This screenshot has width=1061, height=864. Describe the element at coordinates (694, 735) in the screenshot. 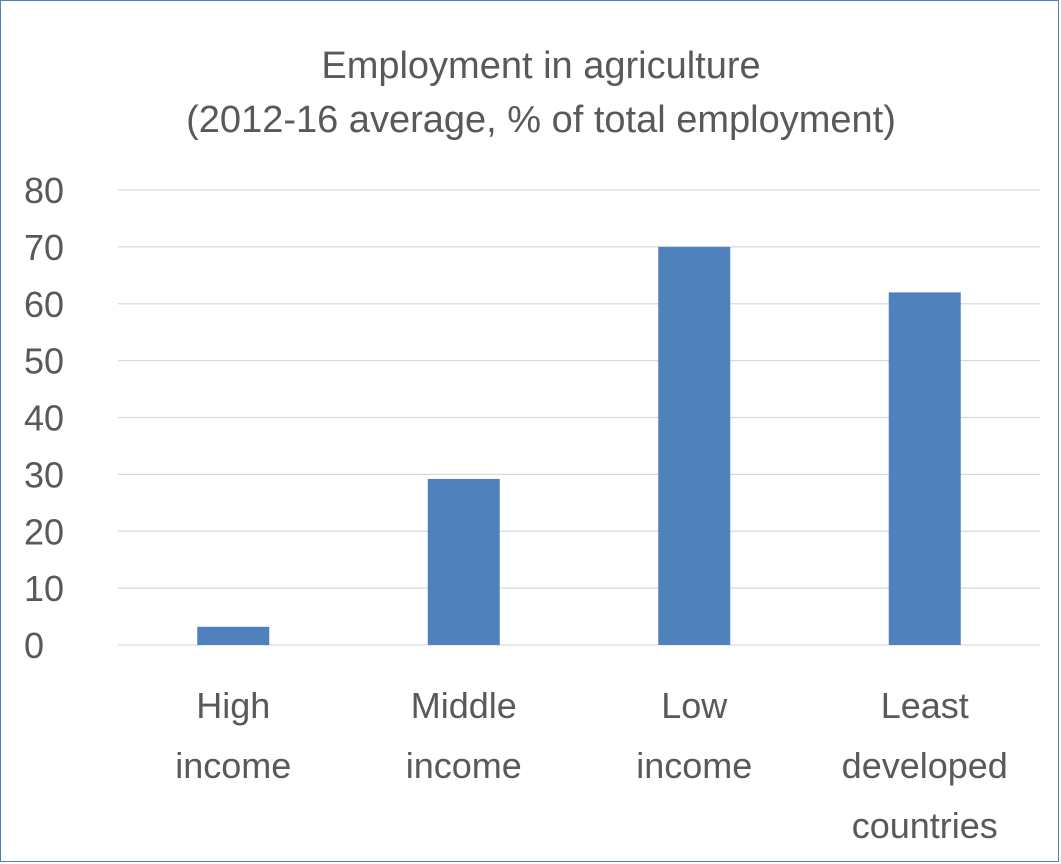

I see `x-tick-label-2: Low income` at that location.